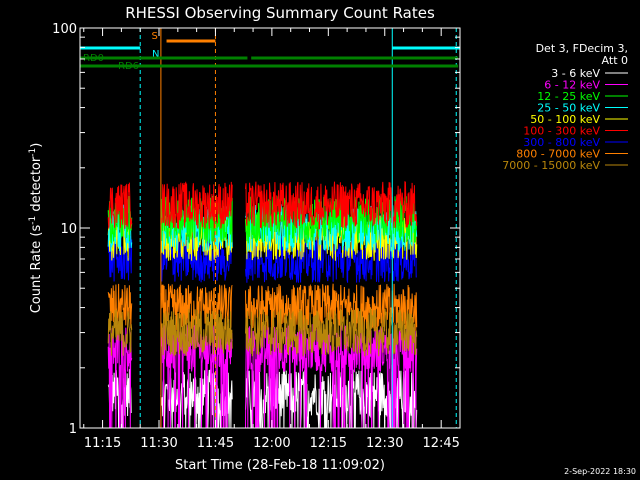 The height and width of the screenshot is (480, 640). I want to click on legend-label-100-300-kev: 100 - 300 keV, so click(561, 131).